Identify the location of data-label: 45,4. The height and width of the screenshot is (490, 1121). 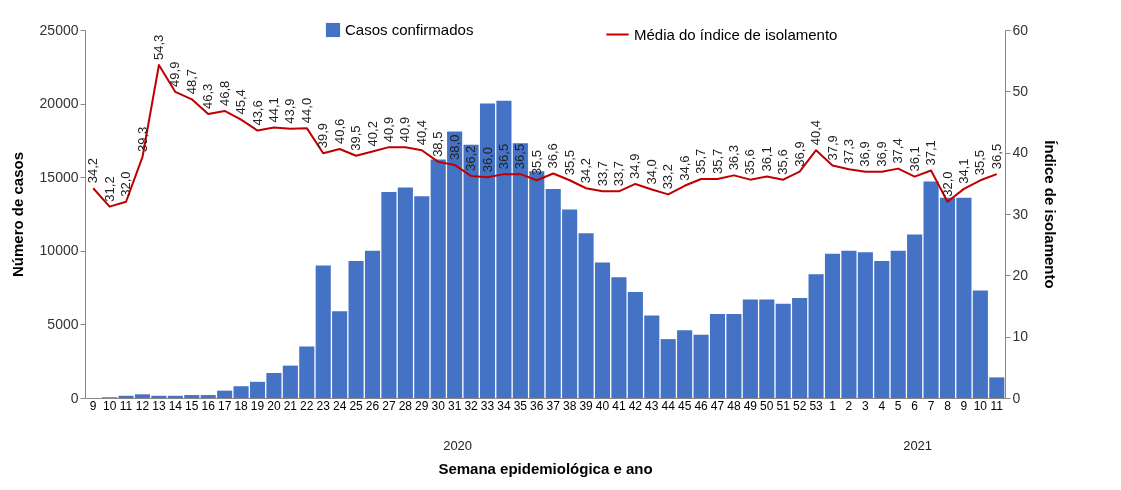
(241, 102).